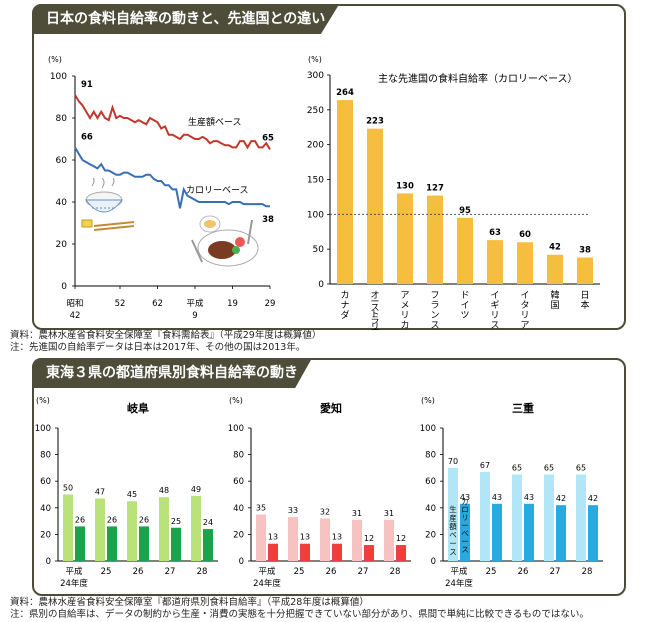 The height and width of the screenshot is (622, 655). I want to click on pref-value-label-calorie: 42, so click(561, 498).